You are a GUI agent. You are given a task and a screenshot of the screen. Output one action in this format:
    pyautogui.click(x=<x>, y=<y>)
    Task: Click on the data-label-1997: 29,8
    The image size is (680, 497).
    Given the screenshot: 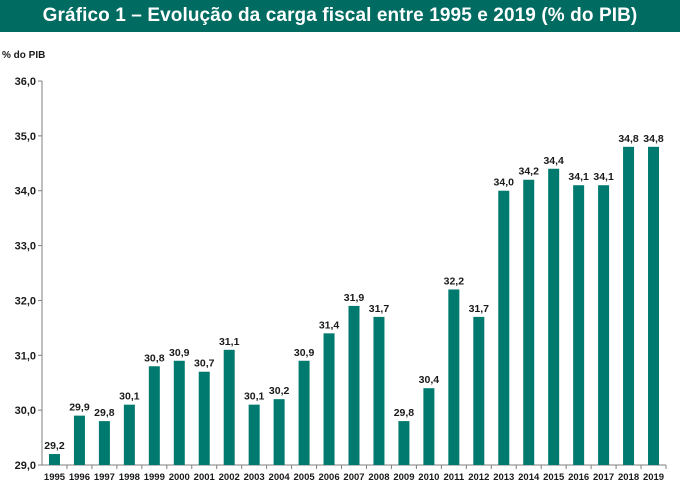 What is the action you would take?
    pyautogui.click(x=104, y=413)
    